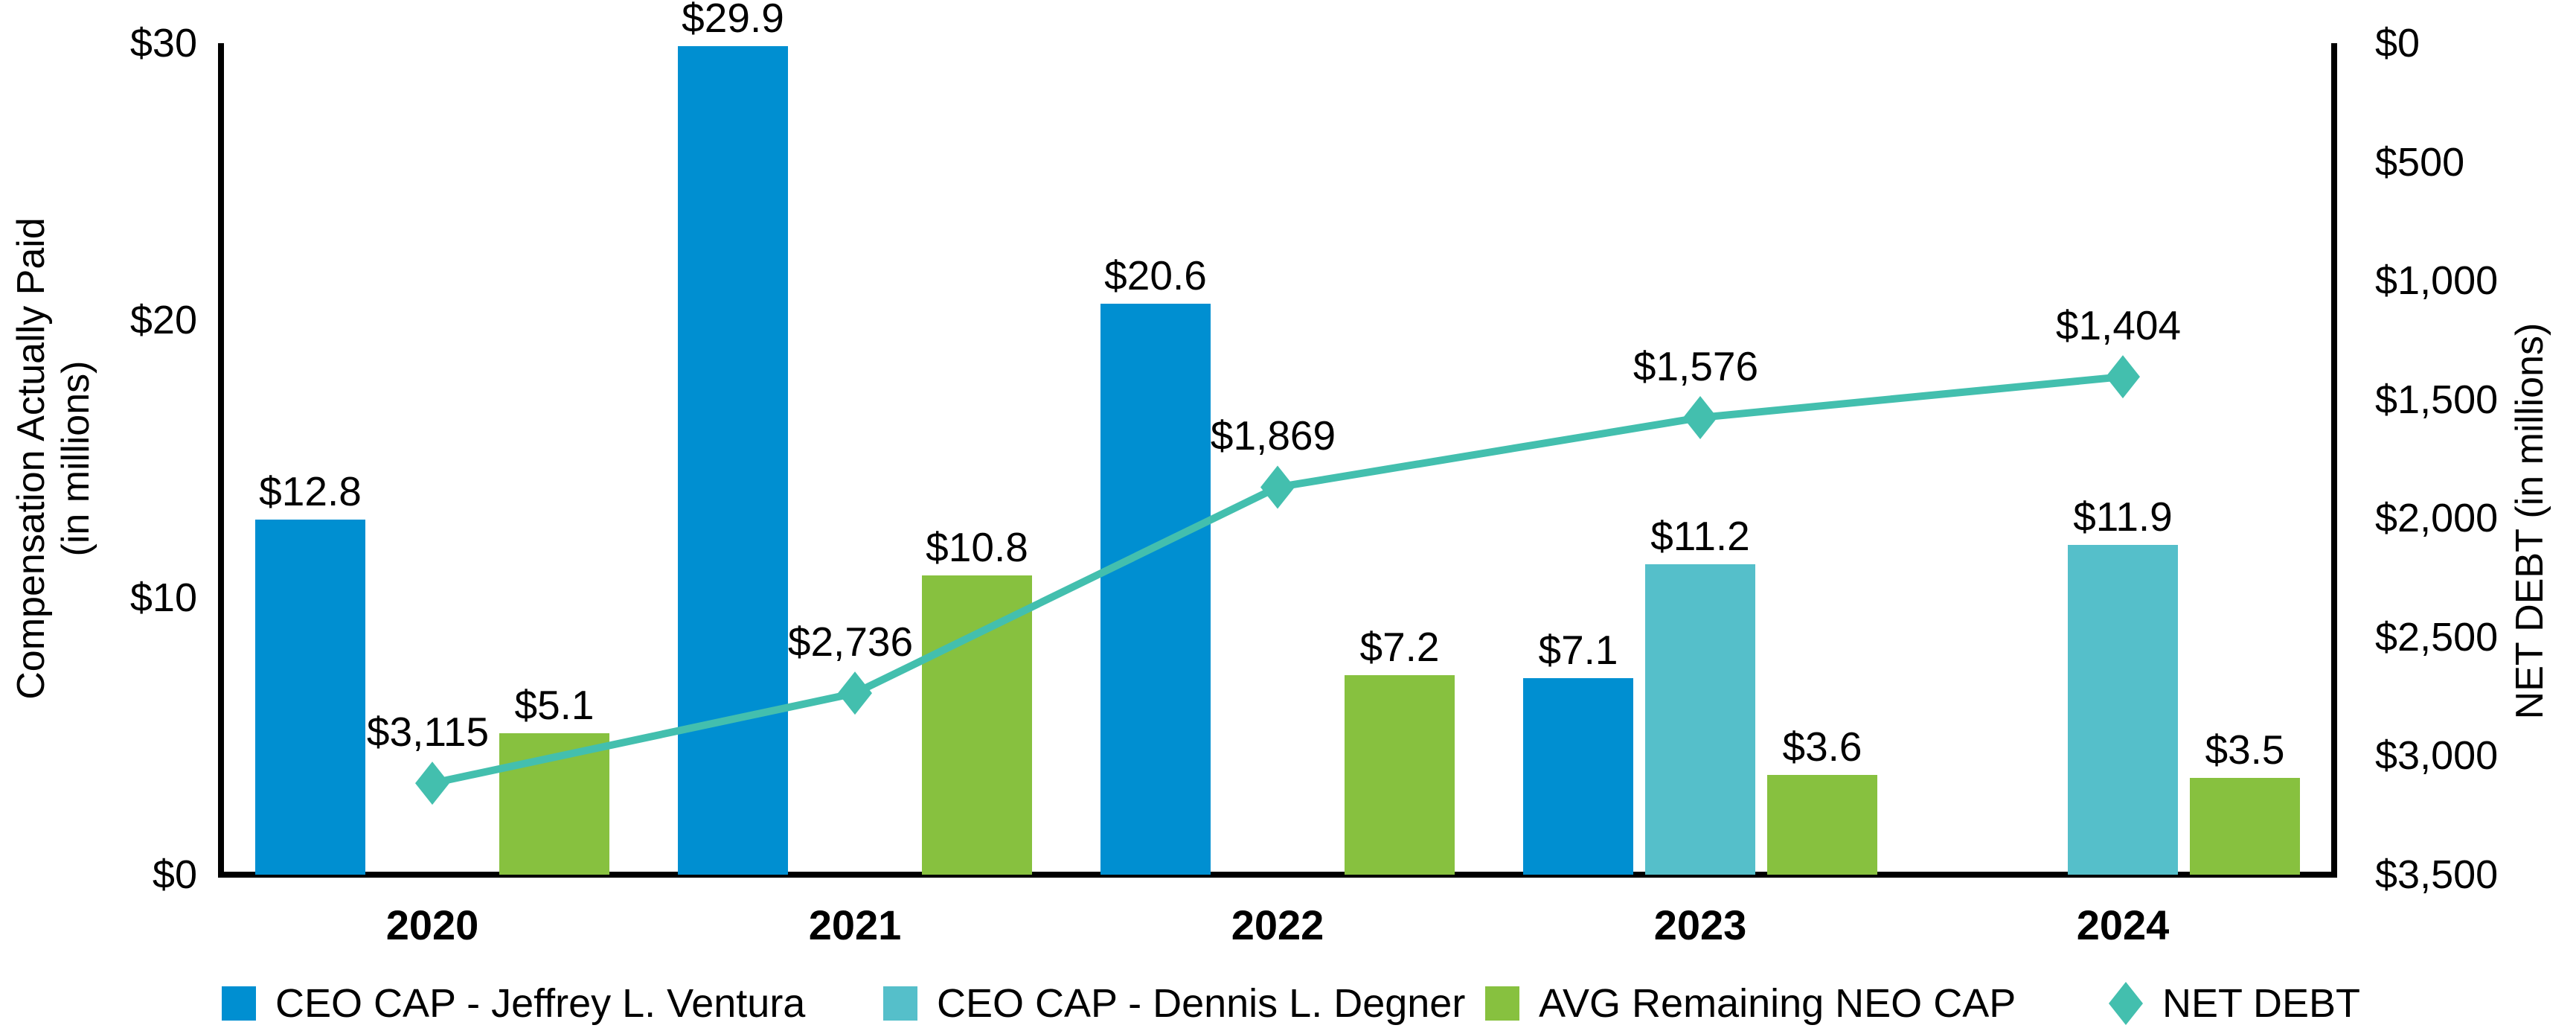  What do you see at coordinates (2437, 280) in the screenshot?
I see `right-axis-tick-2: $1,000` at bounding box center [2437, 280].